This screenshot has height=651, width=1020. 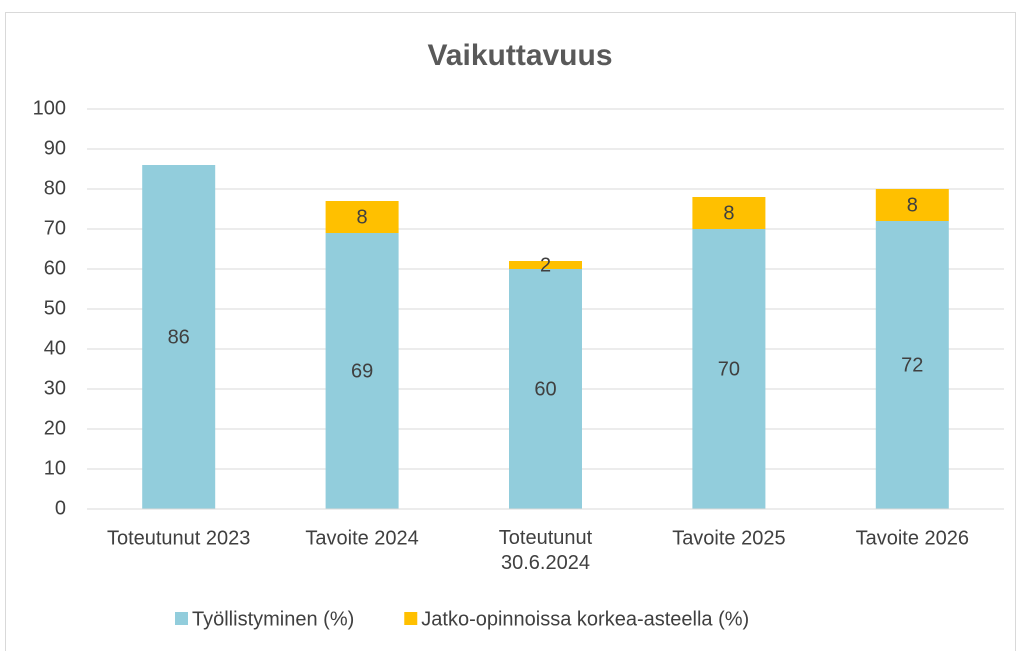 What do you see at coordinates (55, 268) in the screenshot?
I see `y-tick-label: 60` at bounding box center [55, 268].